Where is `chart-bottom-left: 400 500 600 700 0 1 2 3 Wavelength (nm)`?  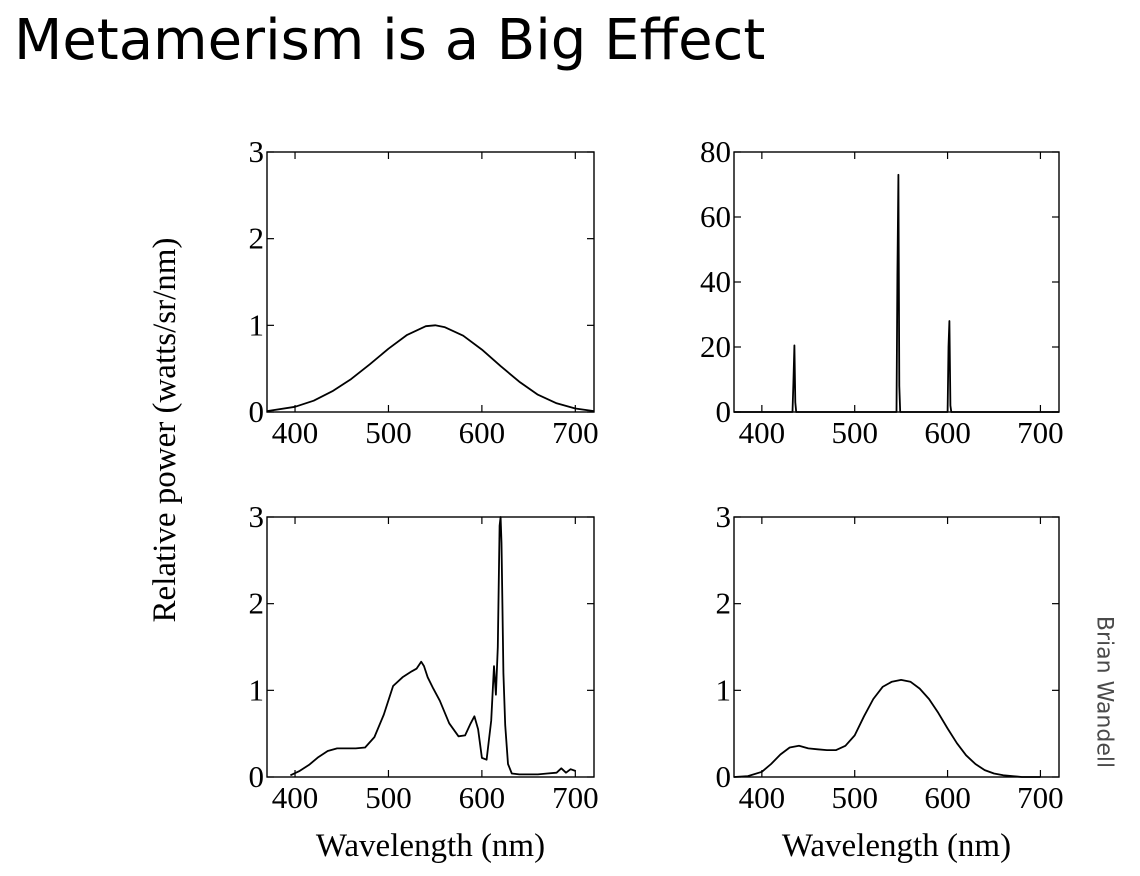
chart-bottom-left: 400 500 600 700 0 1 2 3 Wavelength (nm) is located at coordinates (424, 681).